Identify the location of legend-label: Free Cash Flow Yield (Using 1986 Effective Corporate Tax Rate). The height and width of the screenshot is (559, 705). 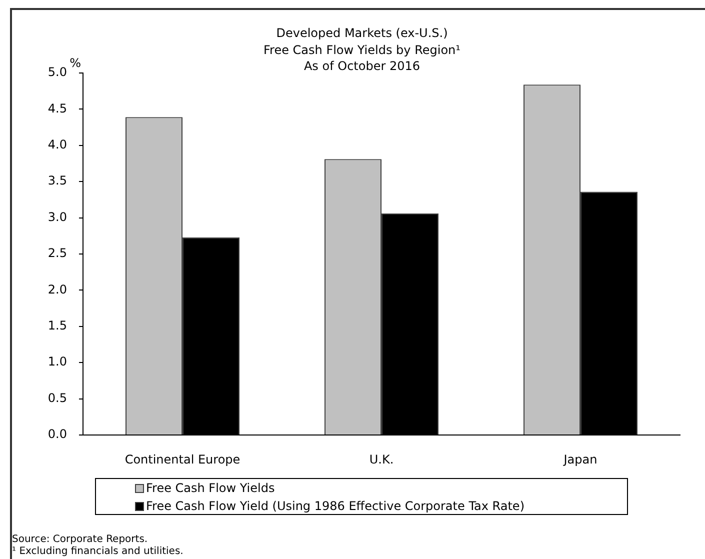
(335, 506).